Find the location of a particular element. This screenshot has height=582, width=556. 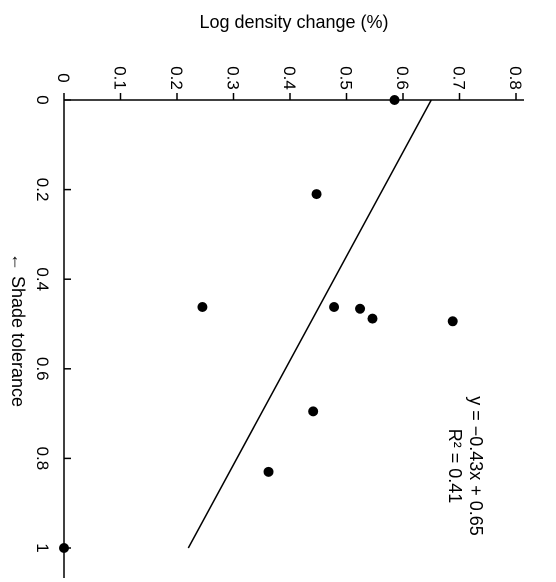

value-tick-label: 0.3 is located at coordinates (233, 78).